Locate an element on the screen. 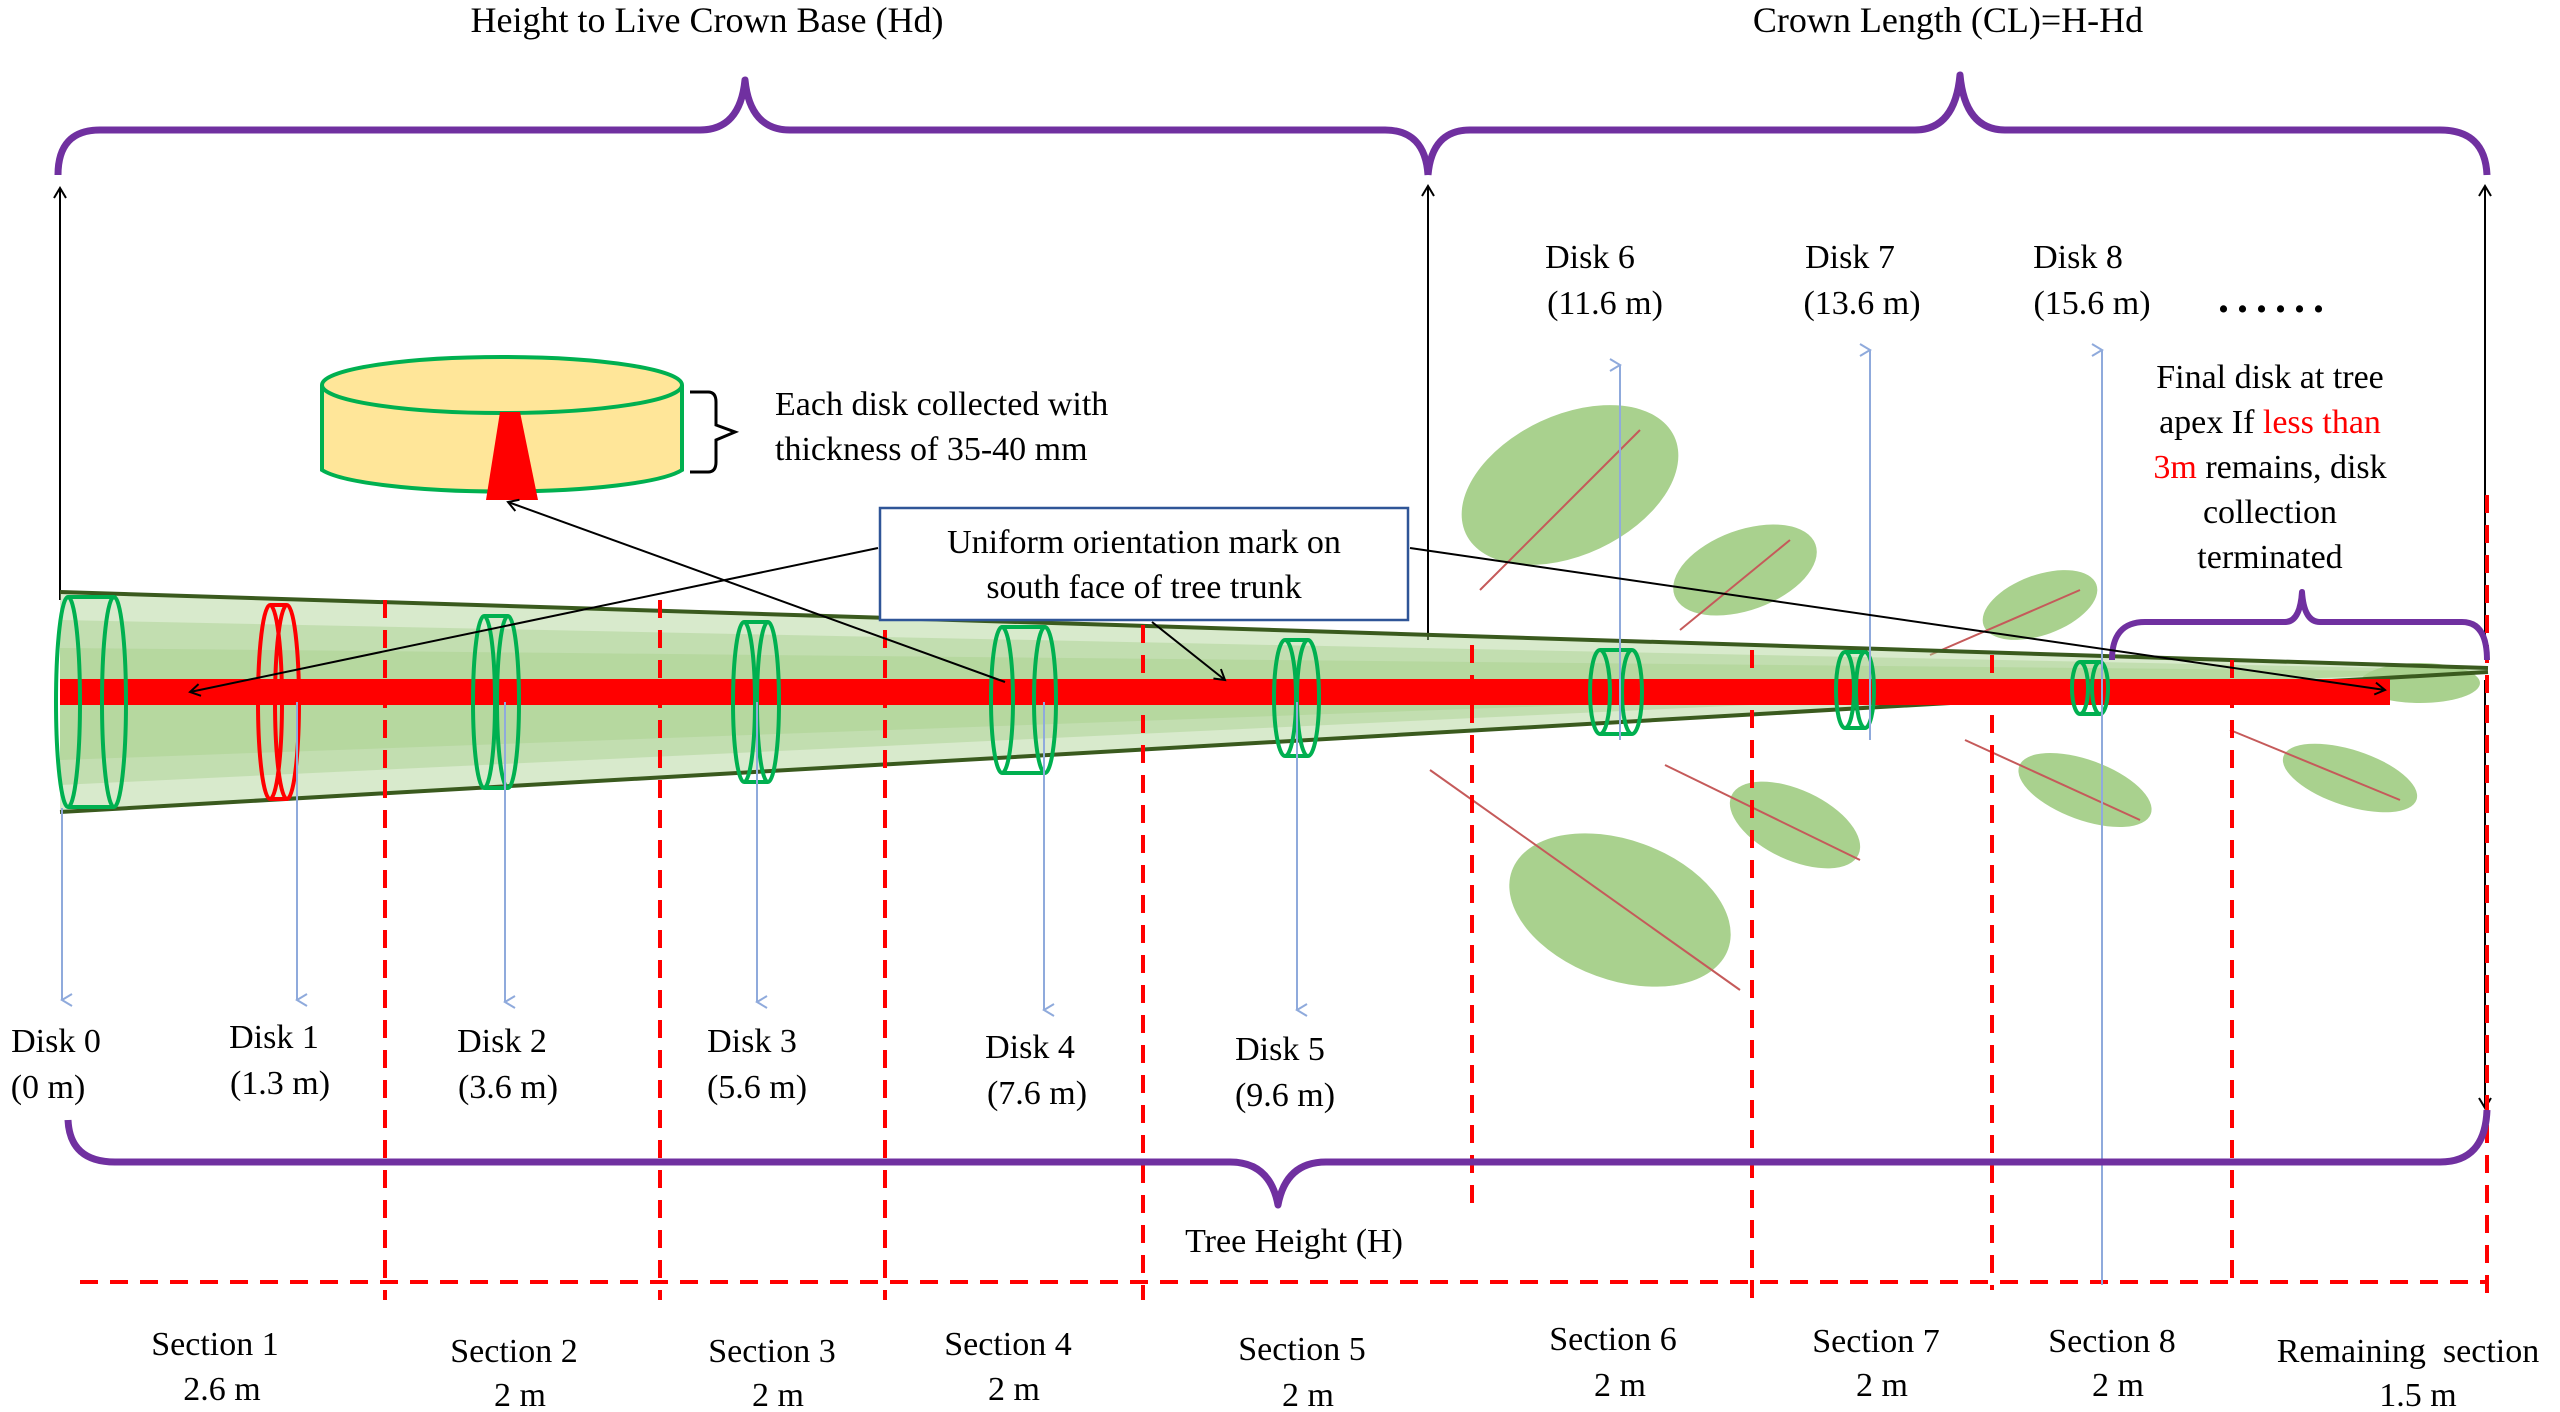 The width and height of the screenshot is (2560, 1412). disk-2-height: (3.6 m) is located at coordinates (508, 1087).